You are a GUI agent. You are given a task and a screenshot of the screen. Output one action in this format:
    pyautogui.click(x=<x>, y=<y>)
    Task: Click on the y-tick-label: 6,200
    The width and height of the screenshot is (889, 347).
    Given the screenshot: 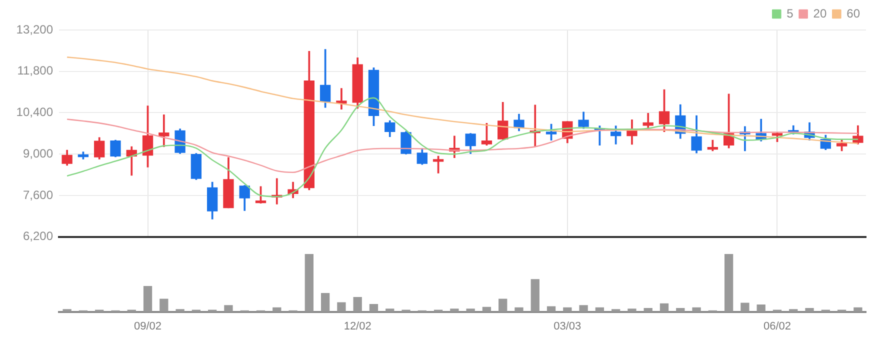 What is the action you would take?
    pyautogui.click(x=38, y=236)
    